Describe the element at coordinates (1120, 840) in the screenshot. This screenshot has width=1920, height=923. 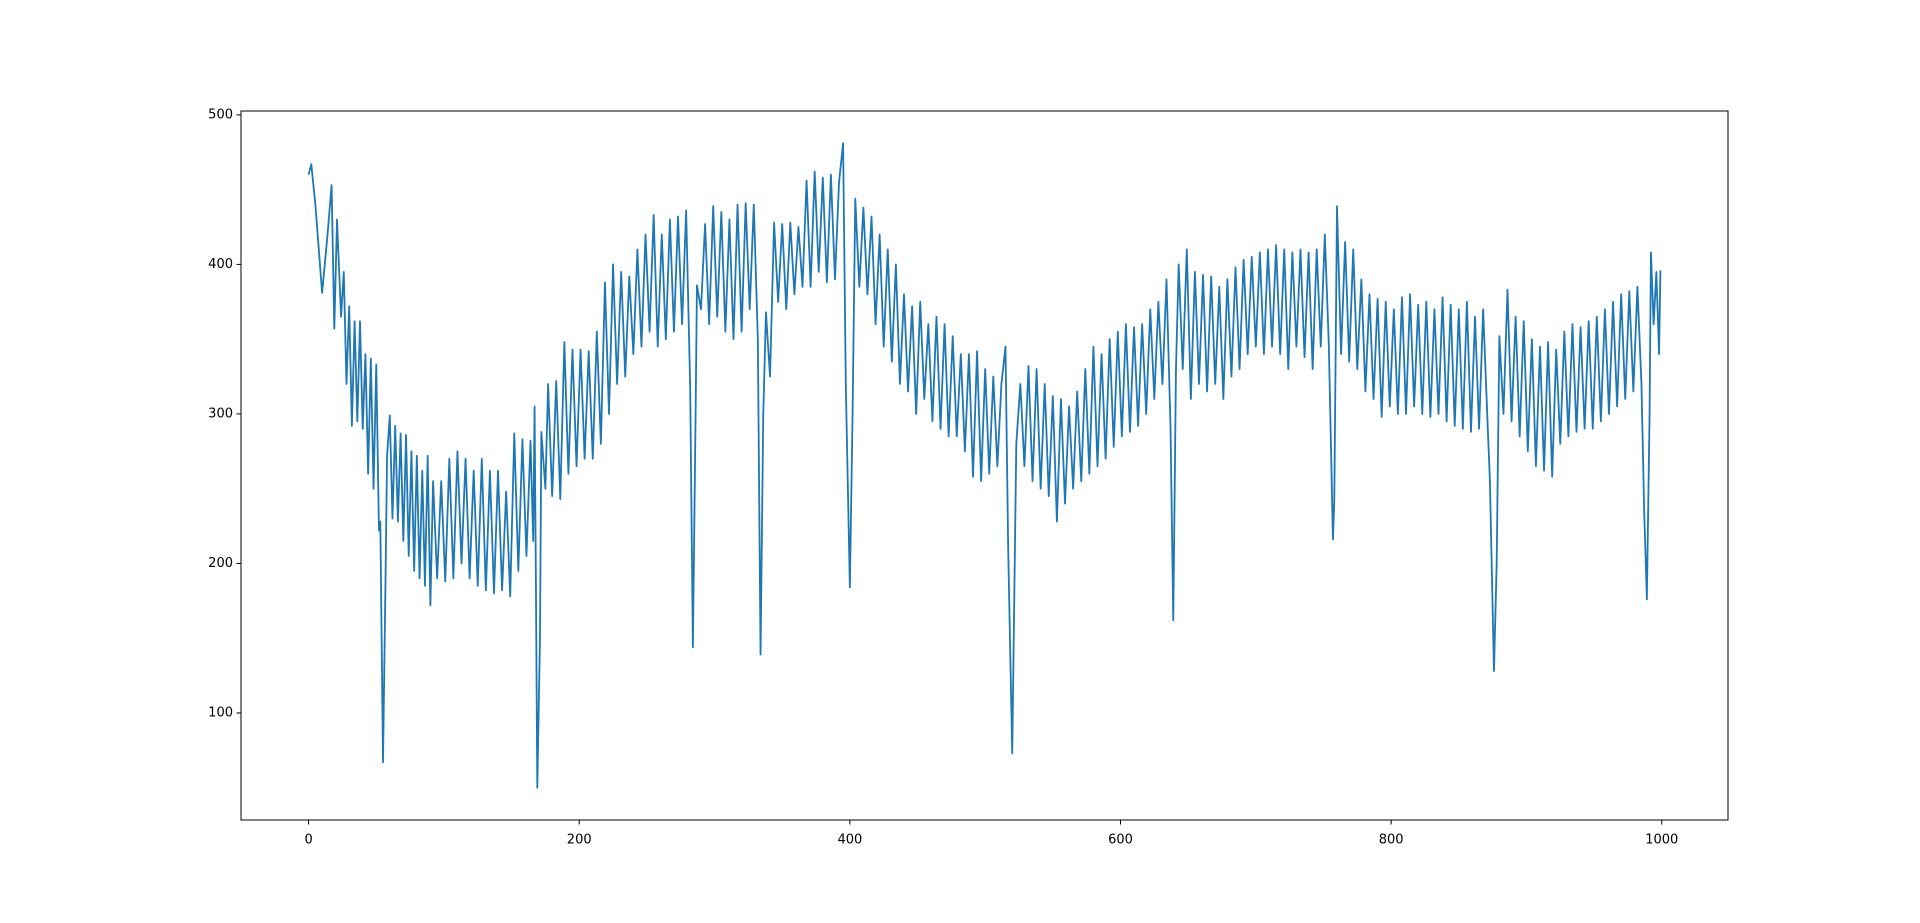
I see `x-tick-label: 600` at that location.